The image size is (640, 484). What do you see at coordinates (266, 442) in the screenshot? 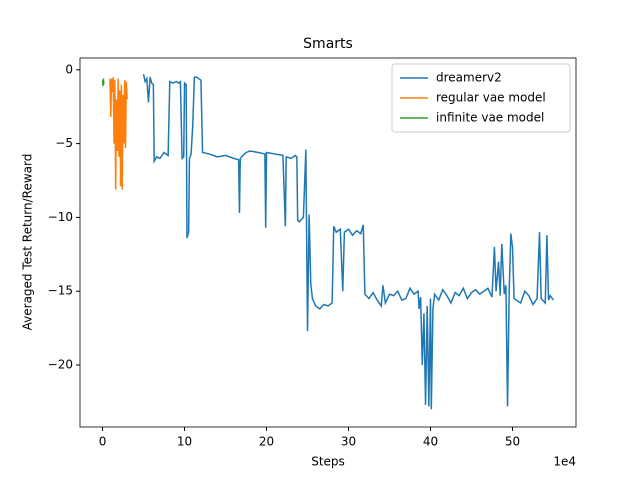
I see `x-tick-label: 20` at bounding box center [266, 442].